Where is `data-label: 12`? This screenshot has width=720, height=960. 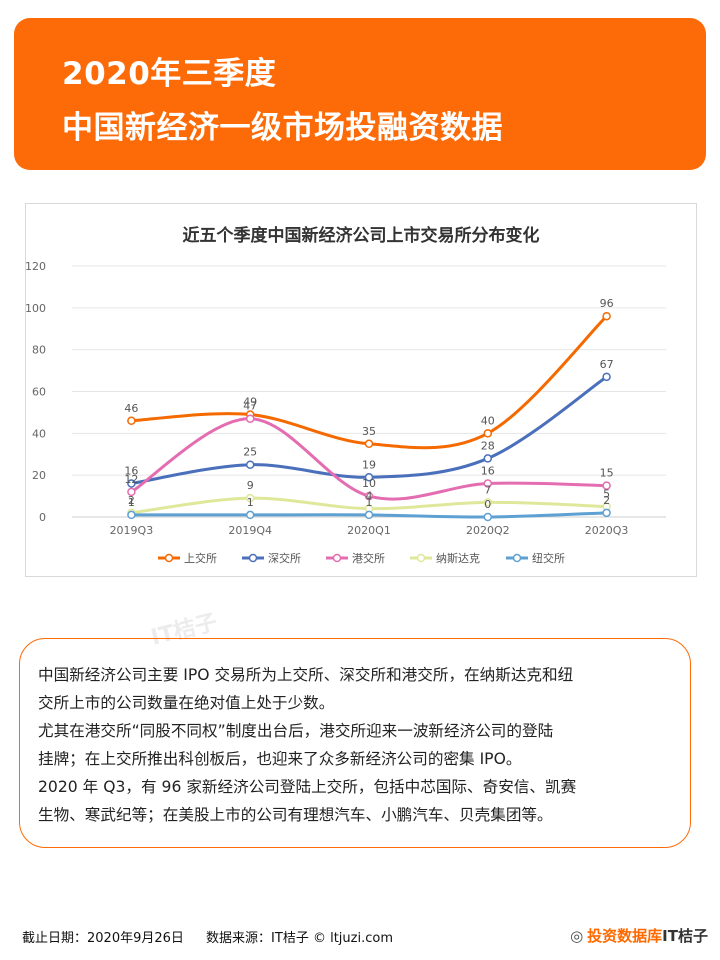
data-label: 12 is located at coordinates (131, 479).